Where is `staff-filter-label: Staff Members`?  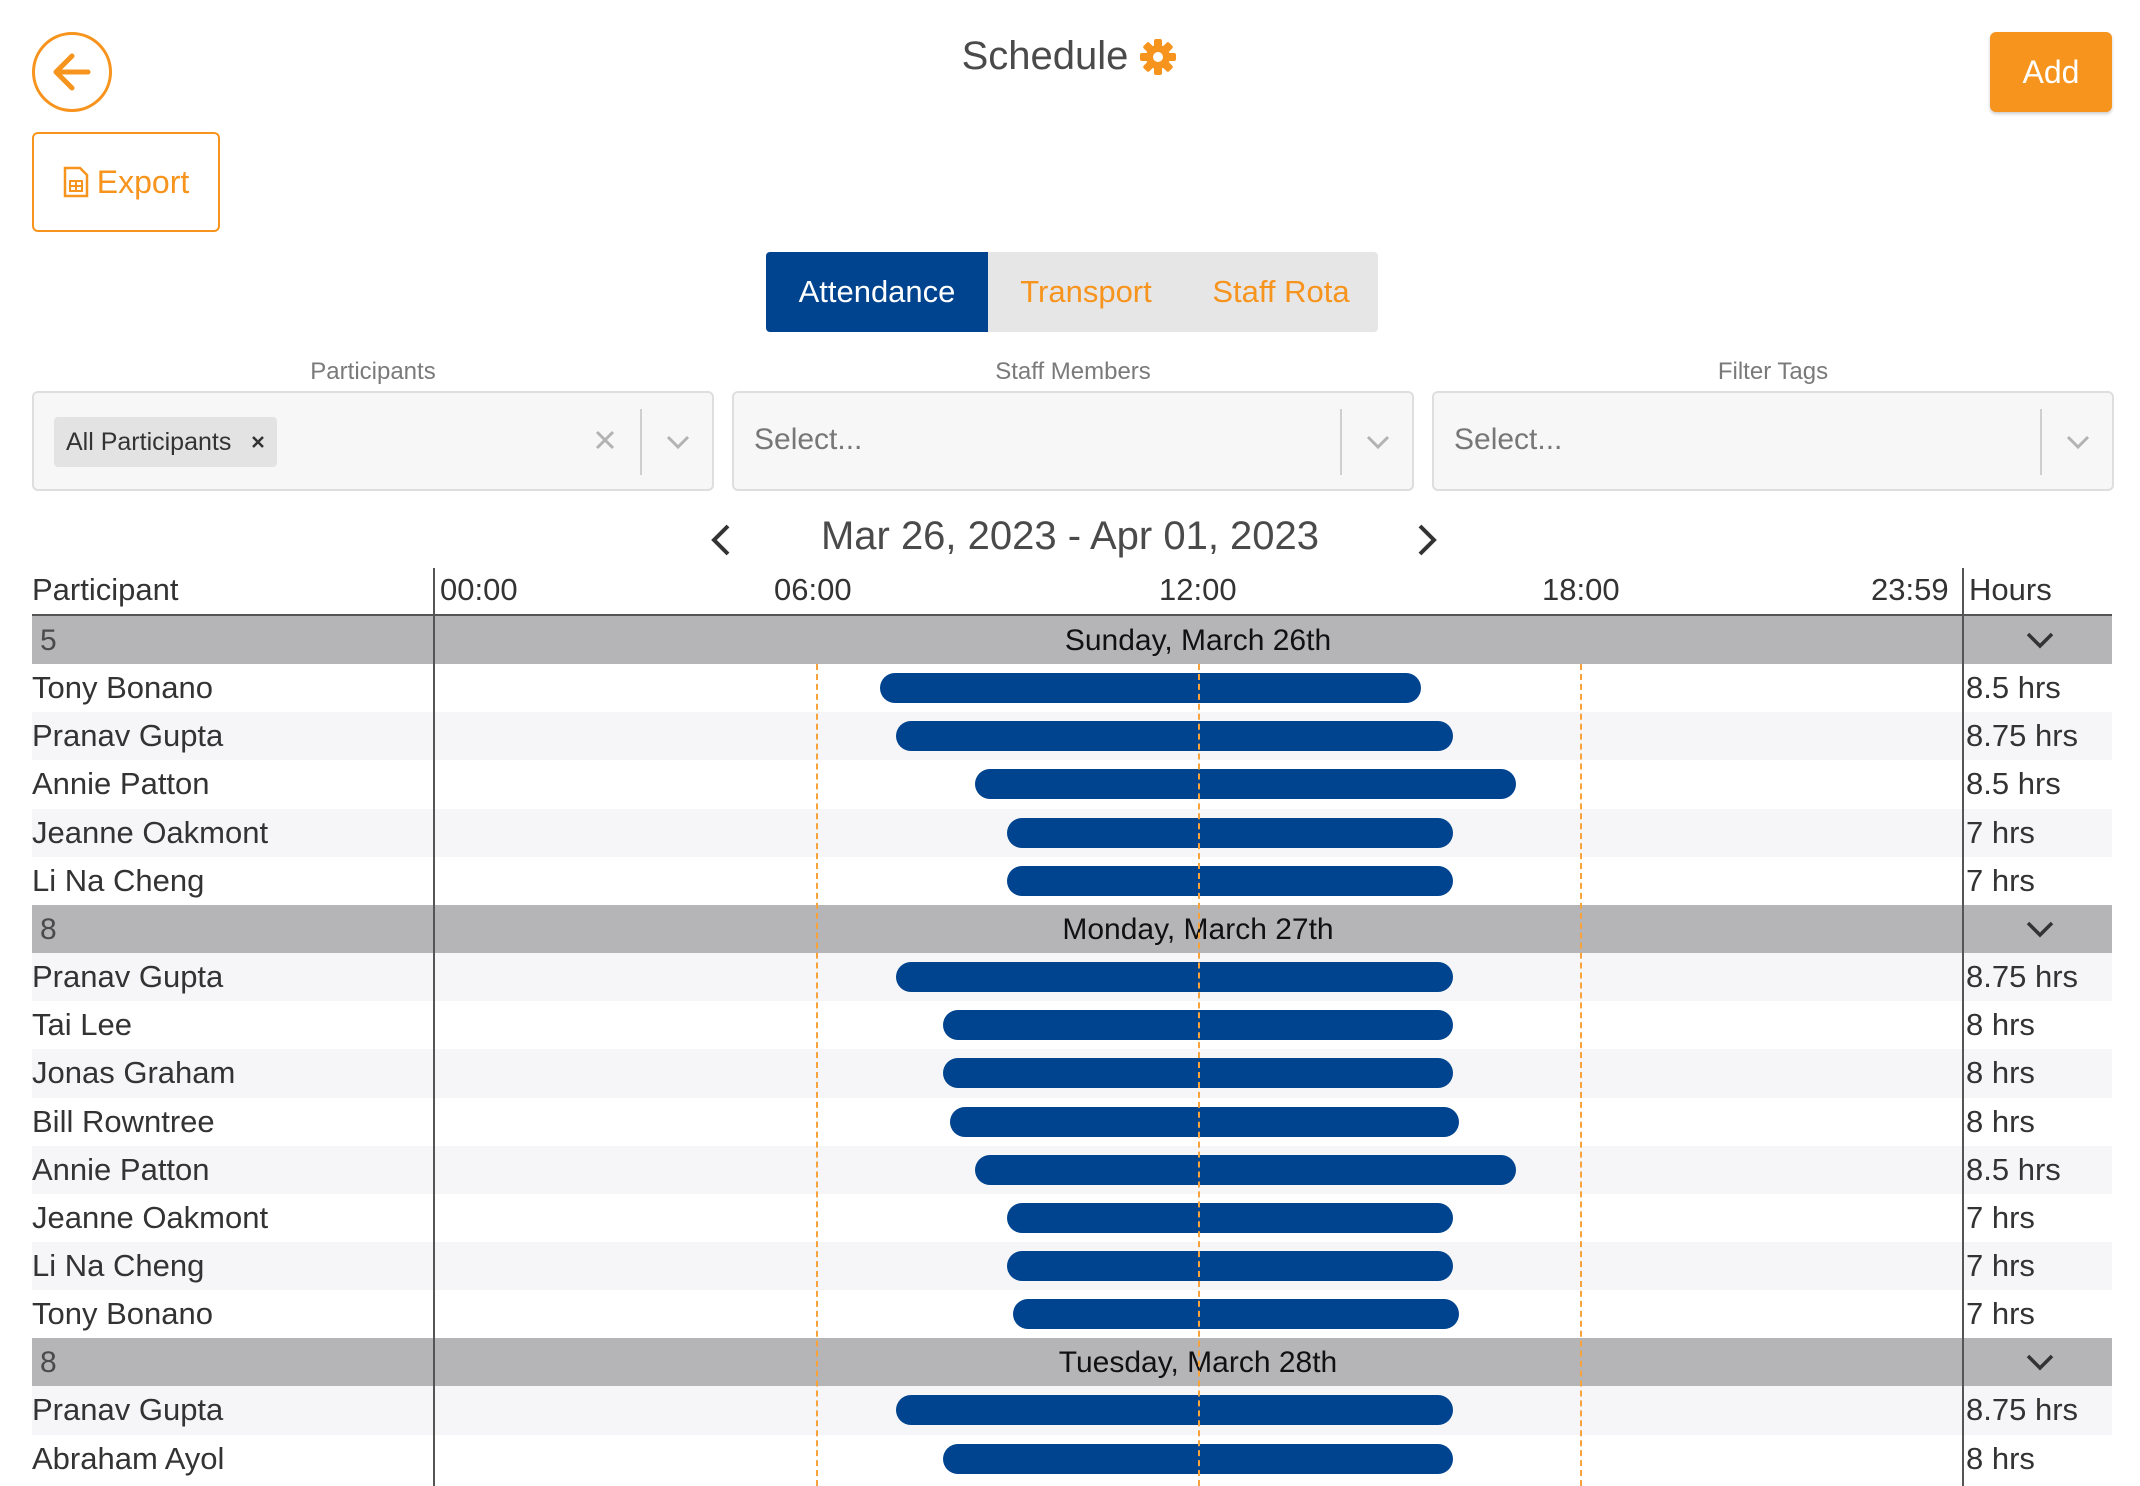
staff-filter-label: Staff Members is located at coordinates (1073, 371).